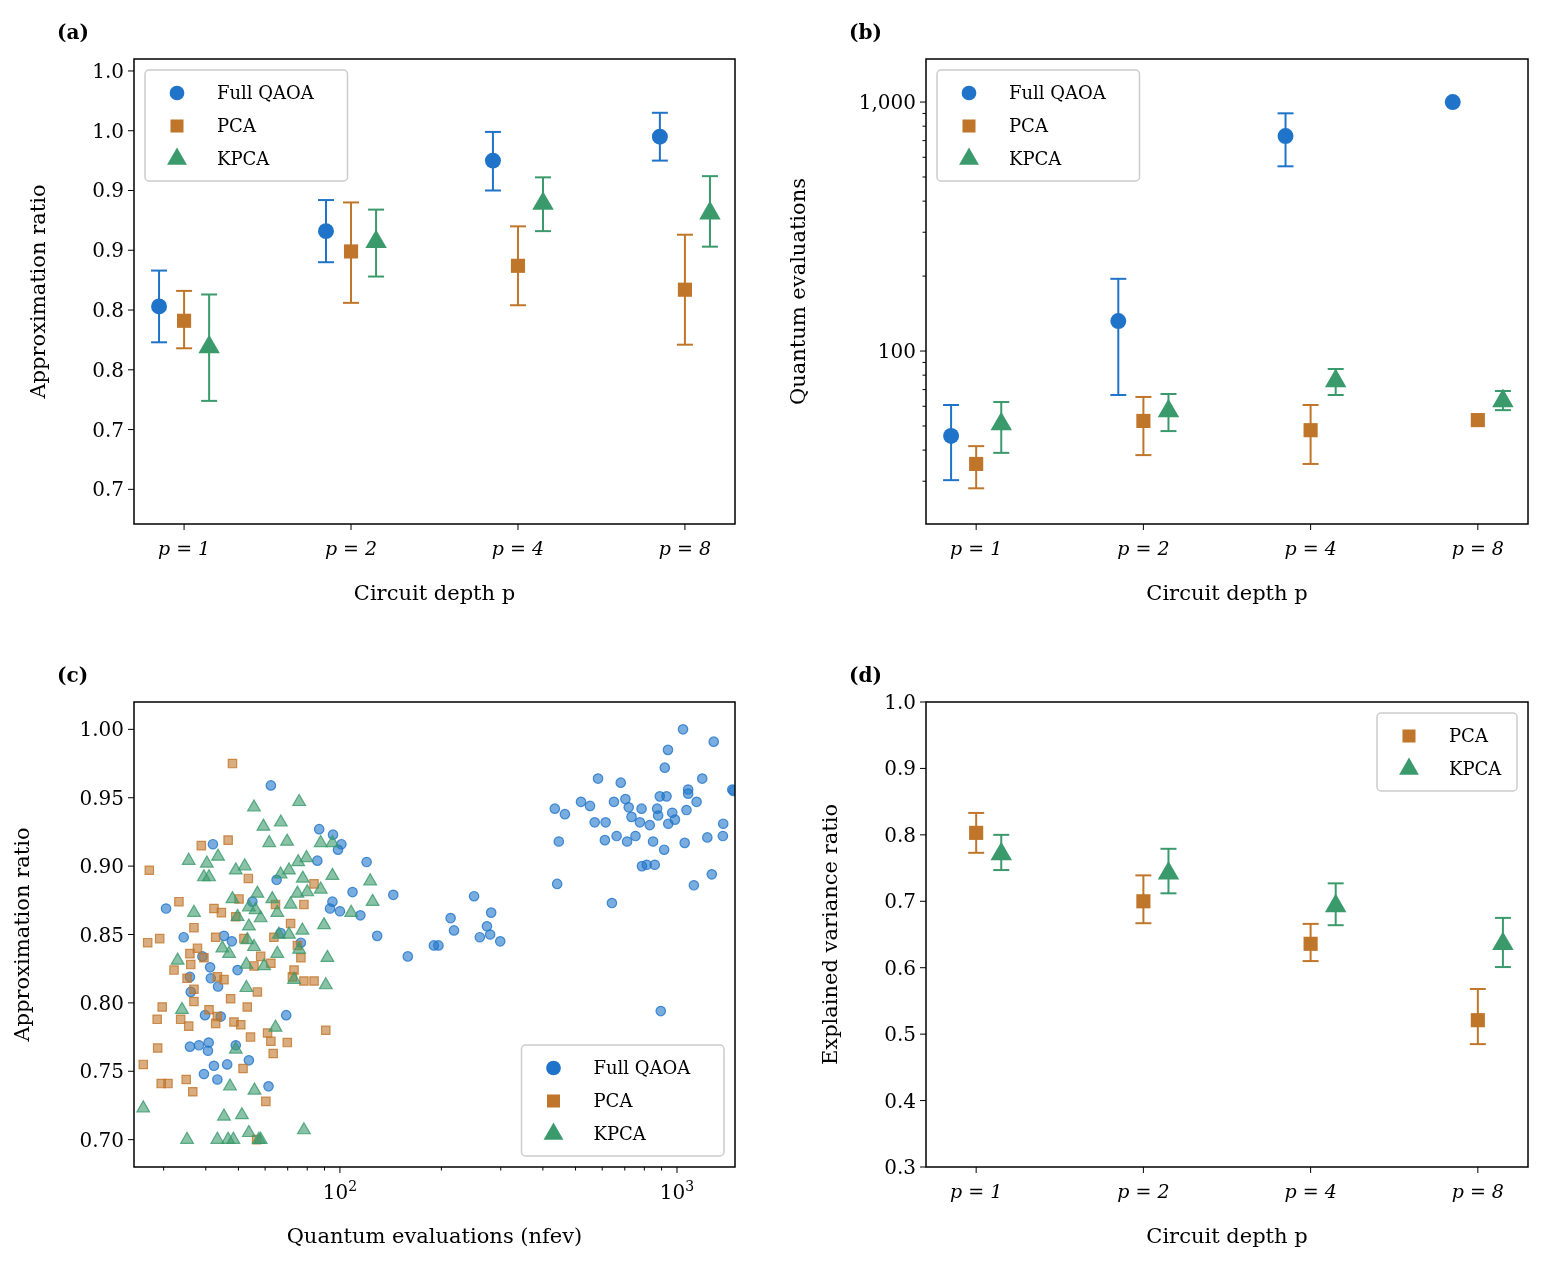 The width and height of the screenshot is (1546, 1271). I want to click on x-tick-label: 10$^{3}$, so click(677, 1191).